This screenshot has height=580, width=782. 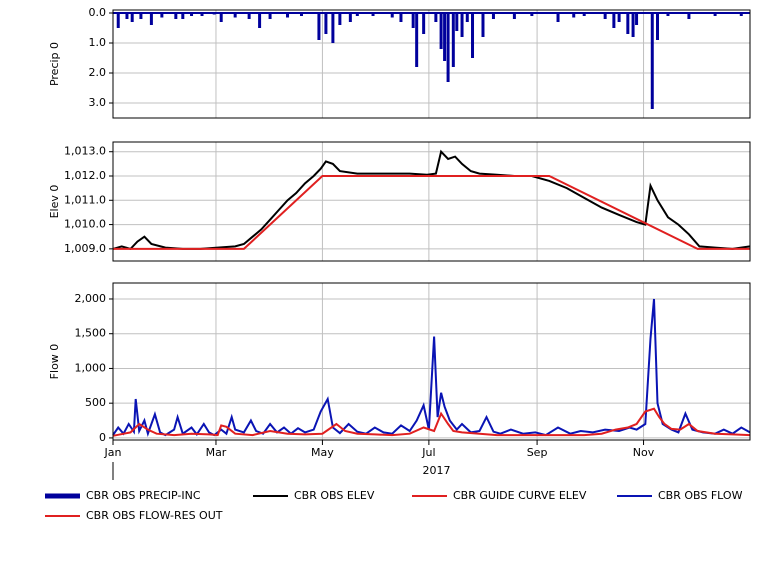 What do you see at coordinates (54, 64) in the screenshot?
I see `y-axis-label: Precip 0` at bounding box center [54, 64].